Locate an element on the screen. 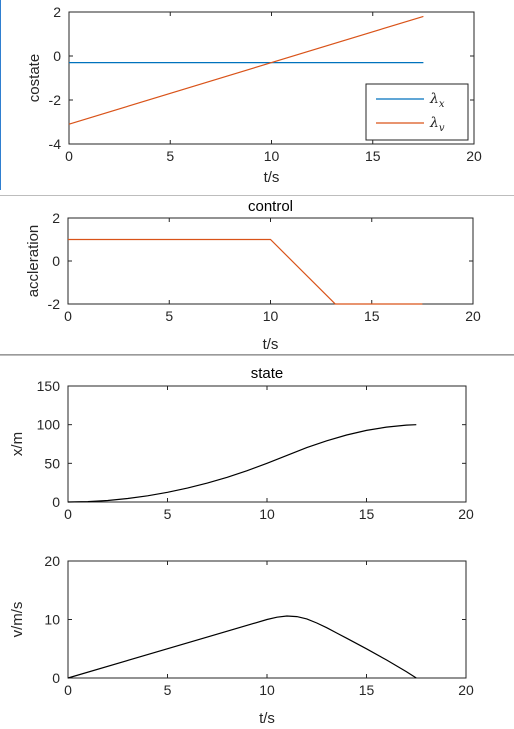  state-x-title: state is located at coordinates (267, 373).